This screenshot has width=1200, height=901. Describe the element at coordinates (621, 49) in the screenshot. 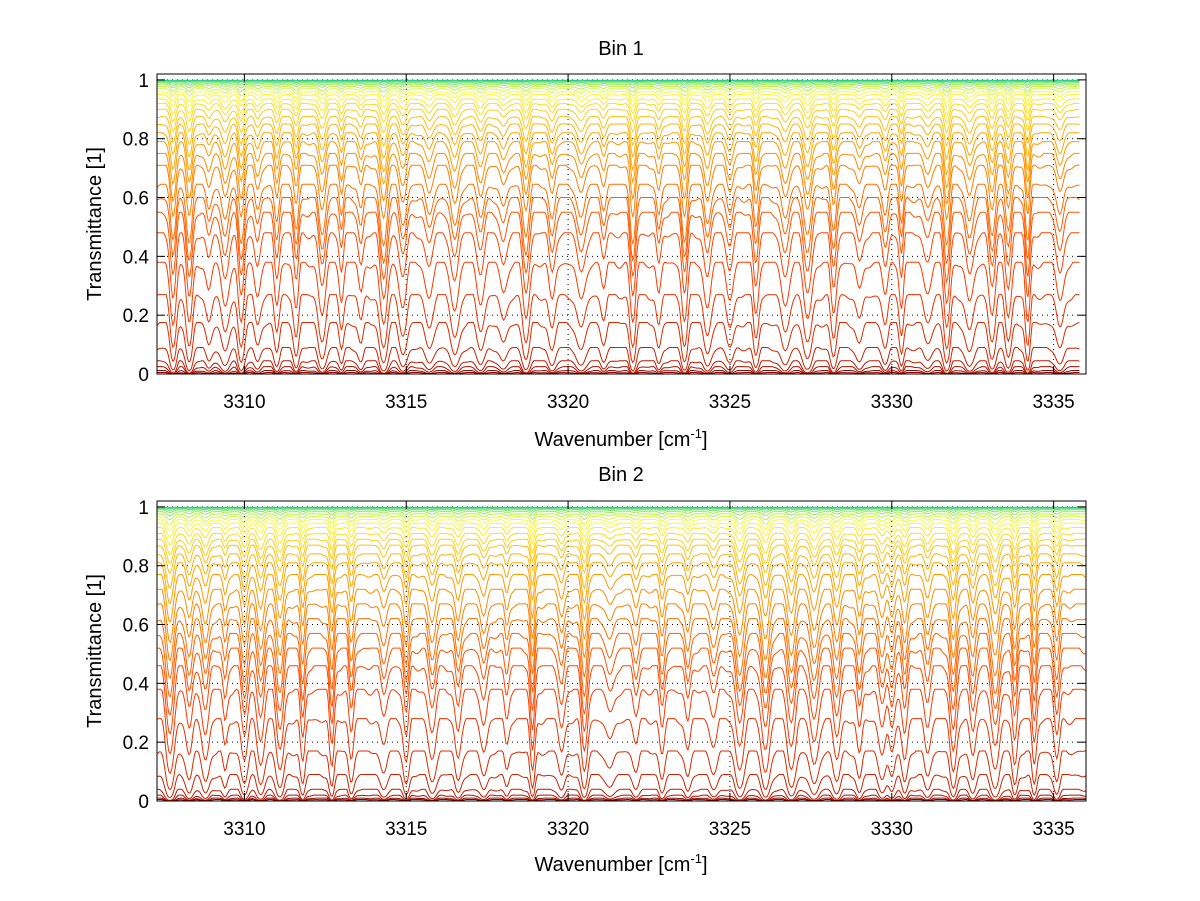

I see `chart-title: Bin 1` at that location.